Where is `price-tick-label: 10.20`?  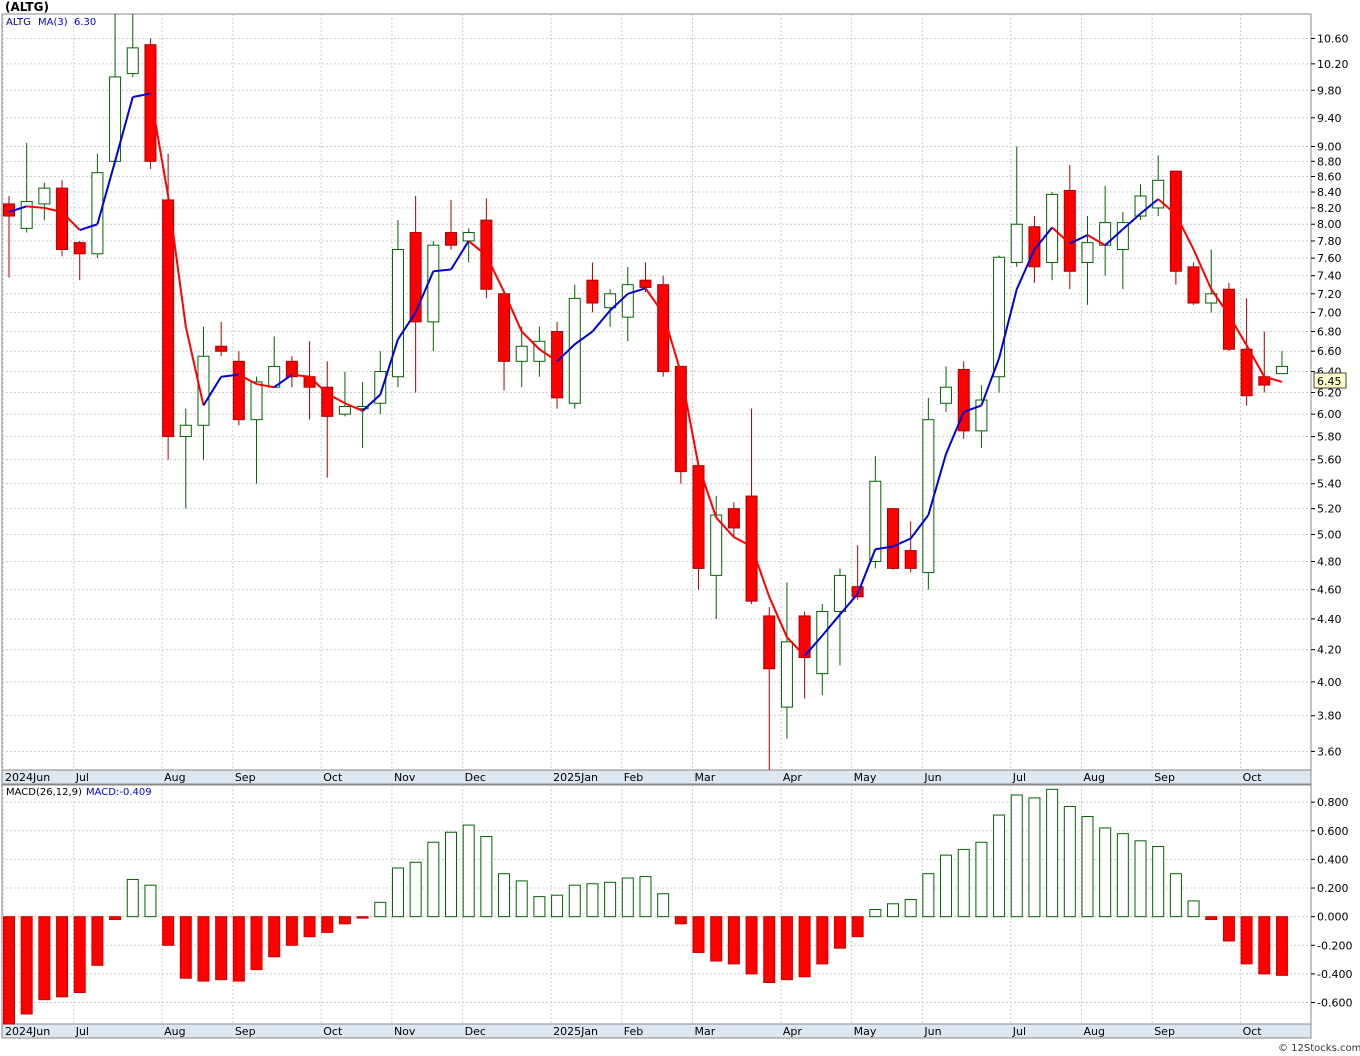 price-tick-label: 10.20 is located at coordinates (1333, 64).